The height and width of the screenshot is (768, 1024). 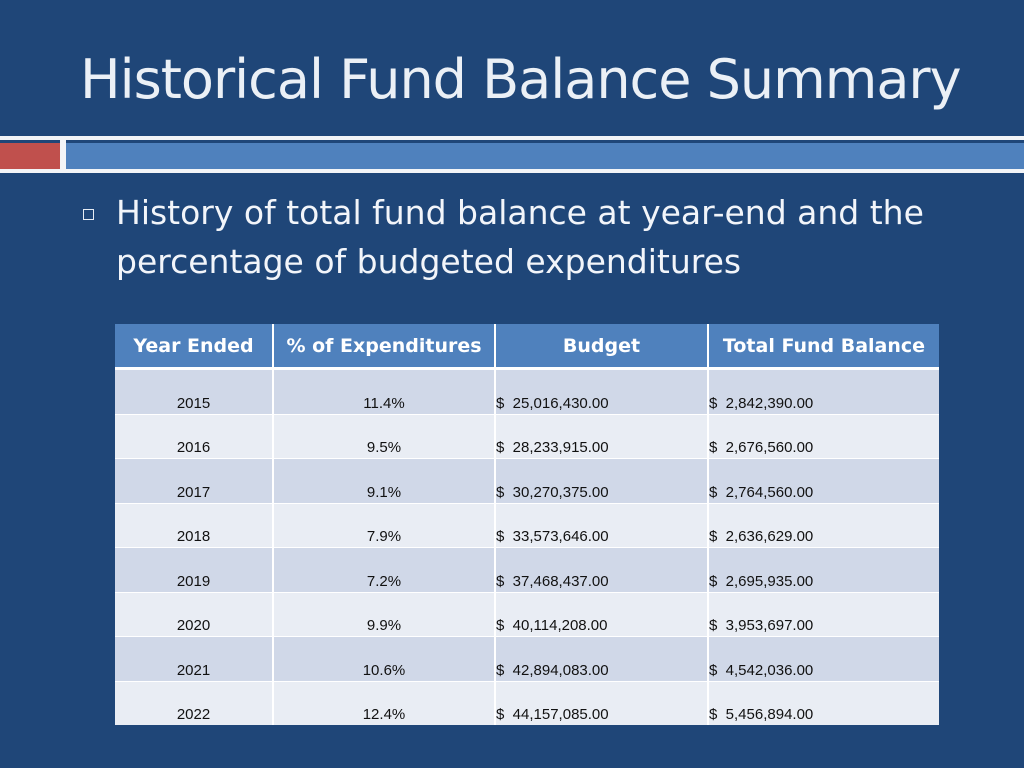 What do you see at coordinates (823, 525) in the screenshot?
I see `cell-balance: $ 2,636,629.00` at bounding box center [823, 525].